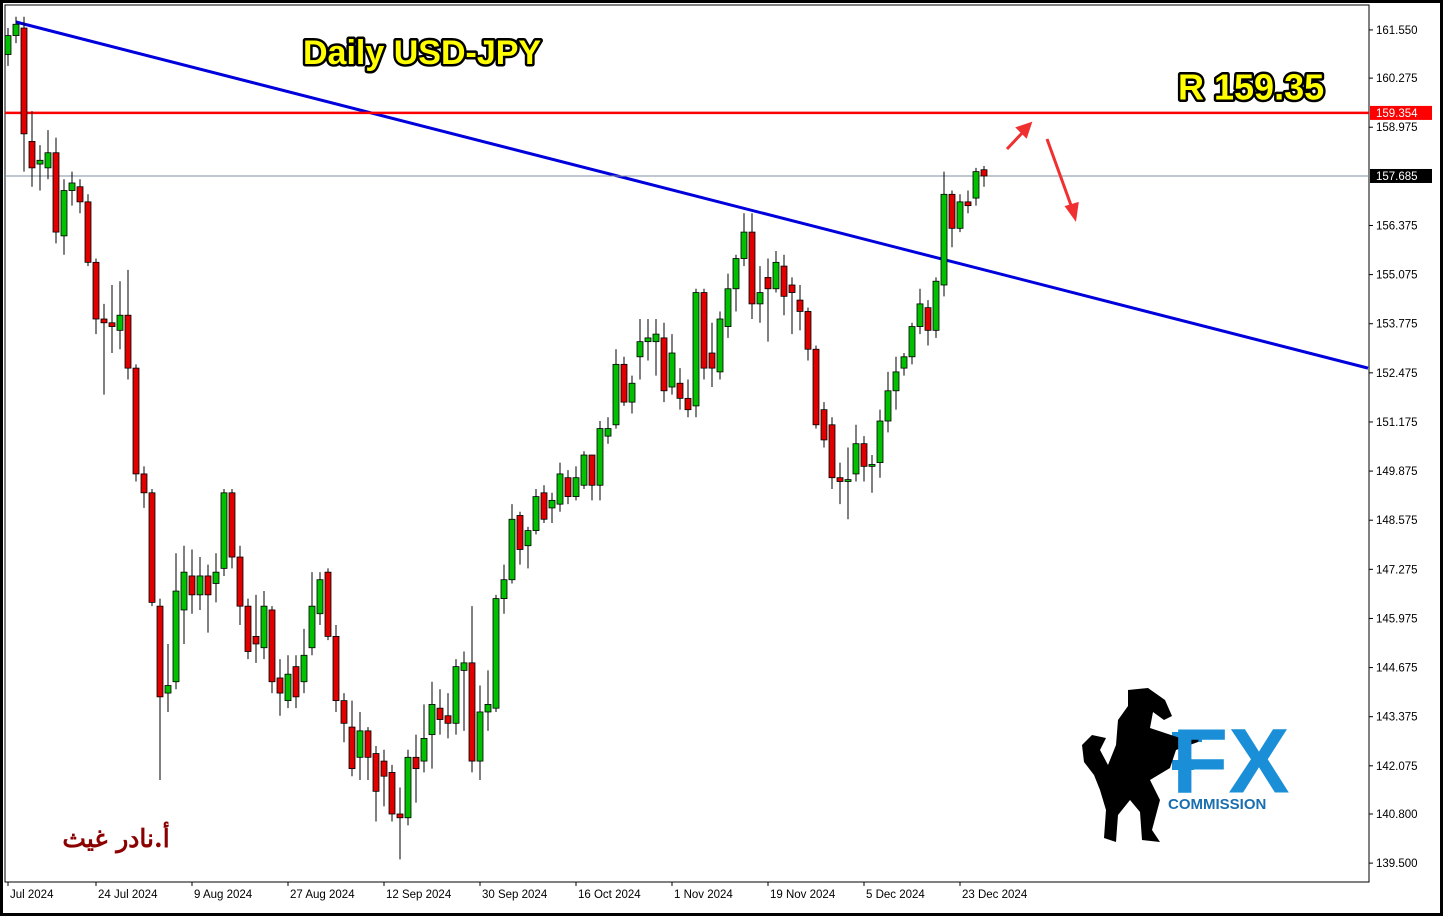  Describe the element at coordinates (419, 895) in the screenshot. I see `x-tick-label: 12 Sep 2024` at that location.